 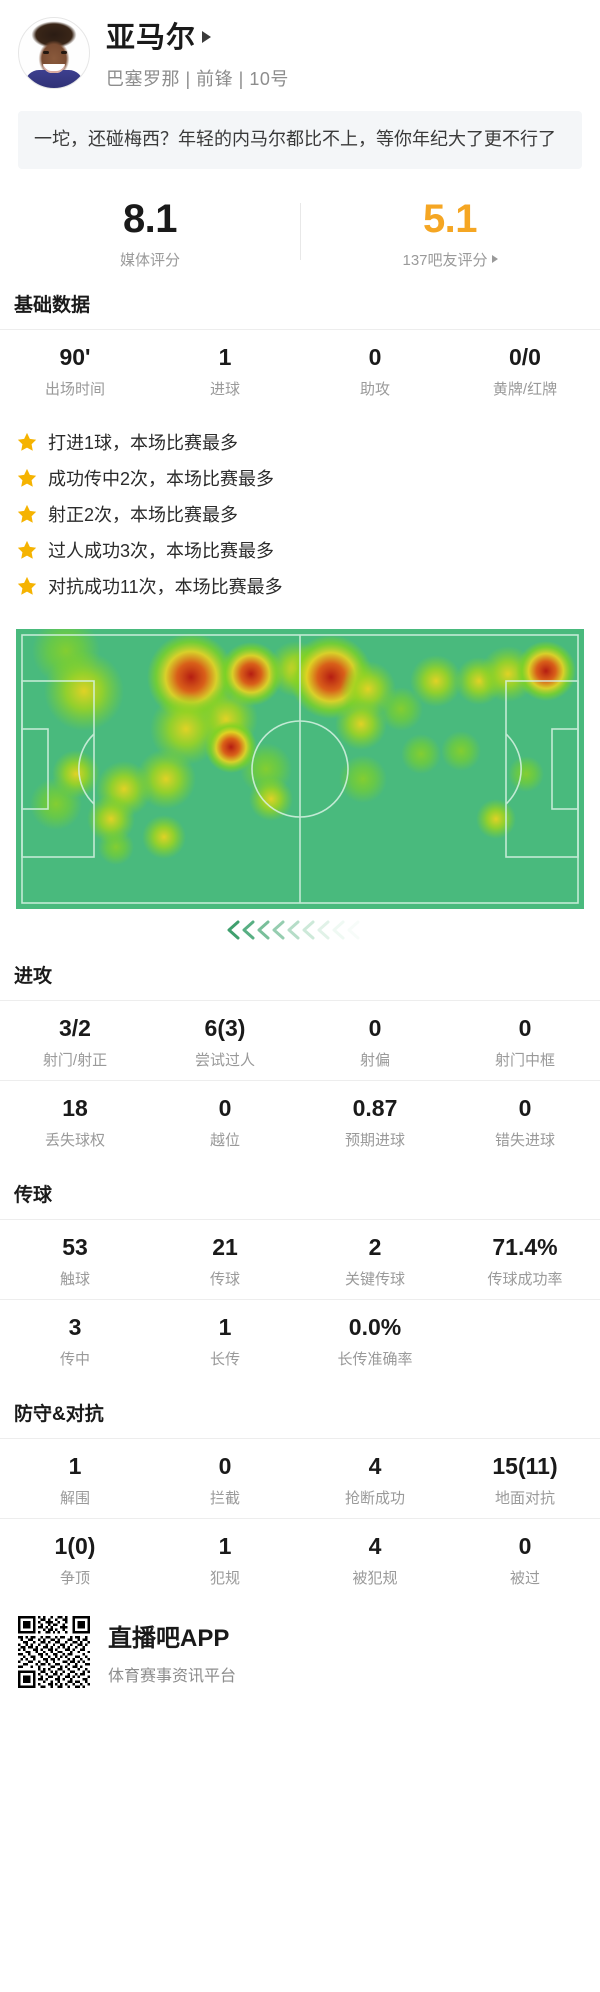 What do you see at coordinates (74, 389) in the screenshot?
I see `stat-label: 出场时间` at bounding box center [74, 389].